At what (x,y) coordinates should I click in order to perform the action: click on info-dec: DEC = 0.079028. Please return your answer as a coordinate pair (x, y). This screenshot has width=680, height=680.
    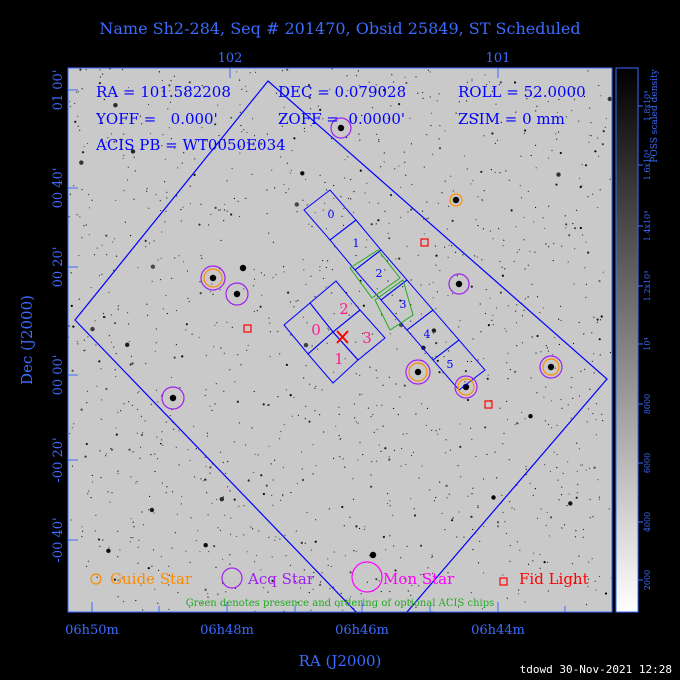
    Looking at the image, I should click on (342, 92).